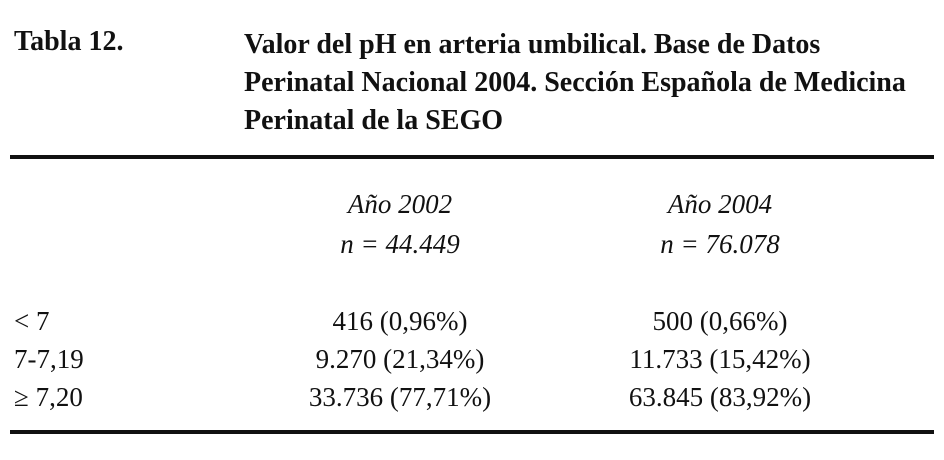 This screenshot has width=944, height=460. I want to click on column-header: Año 2002 n = 44.449, so click(400, 224).